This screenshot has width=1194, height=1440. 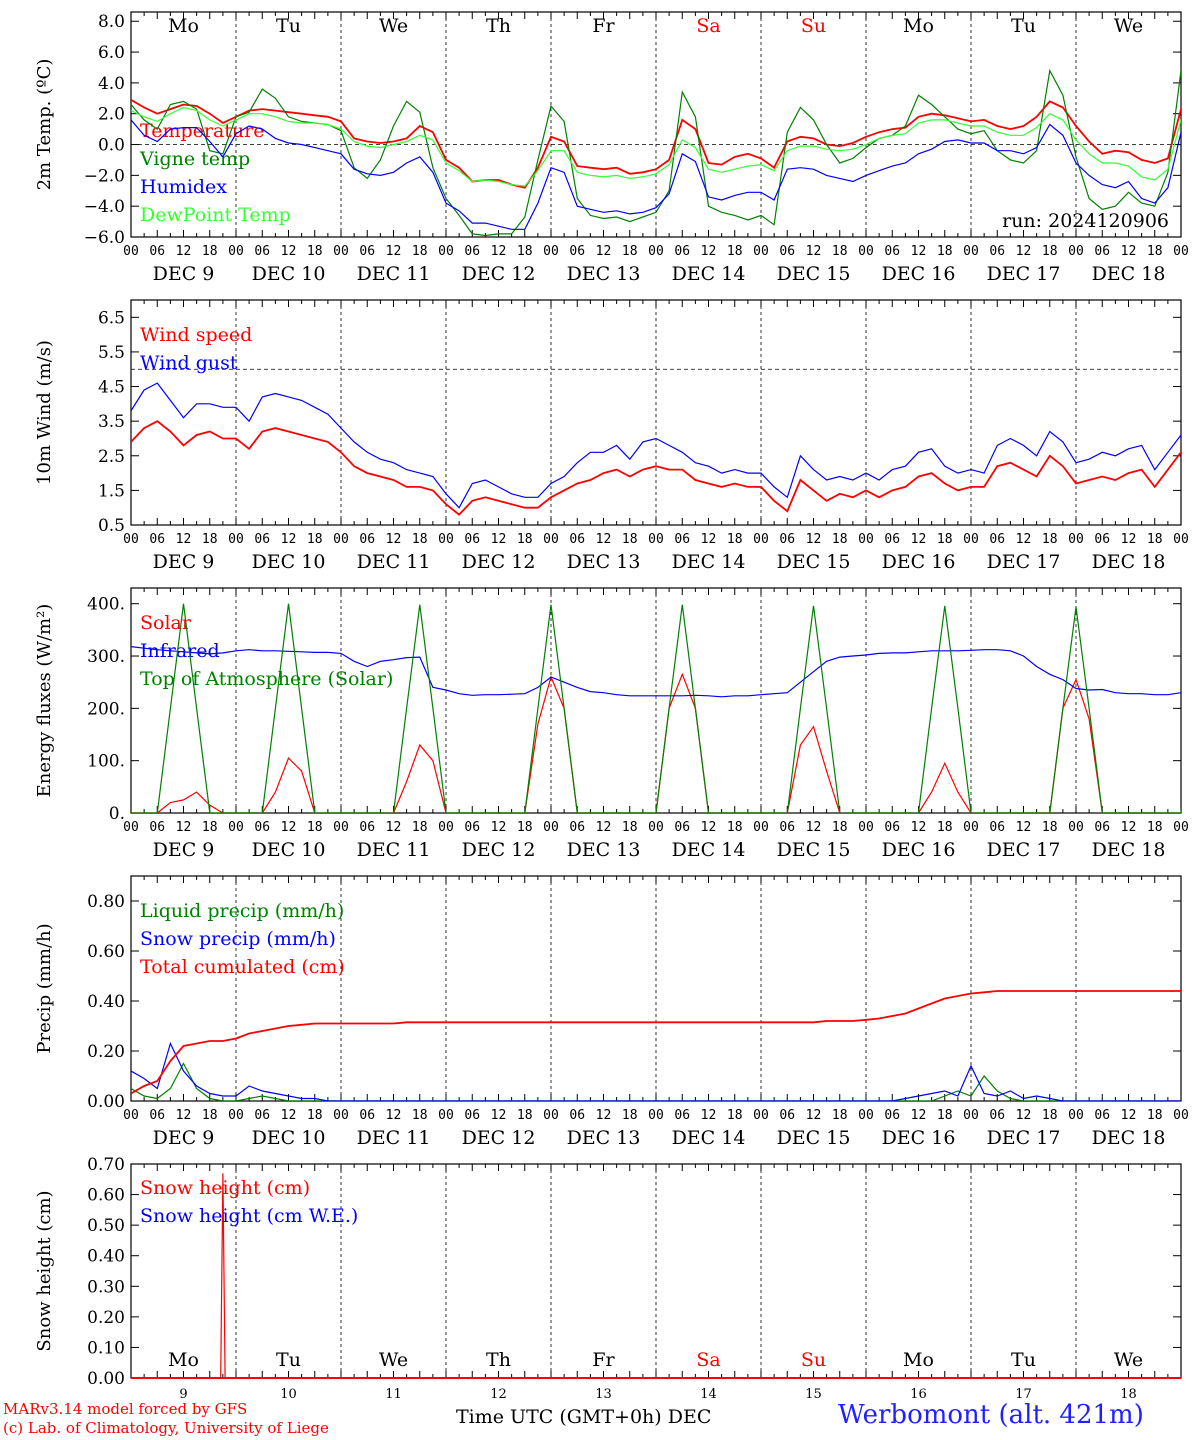 I want to click on y-tick-label: −4.0, so click(x=104, y=207).